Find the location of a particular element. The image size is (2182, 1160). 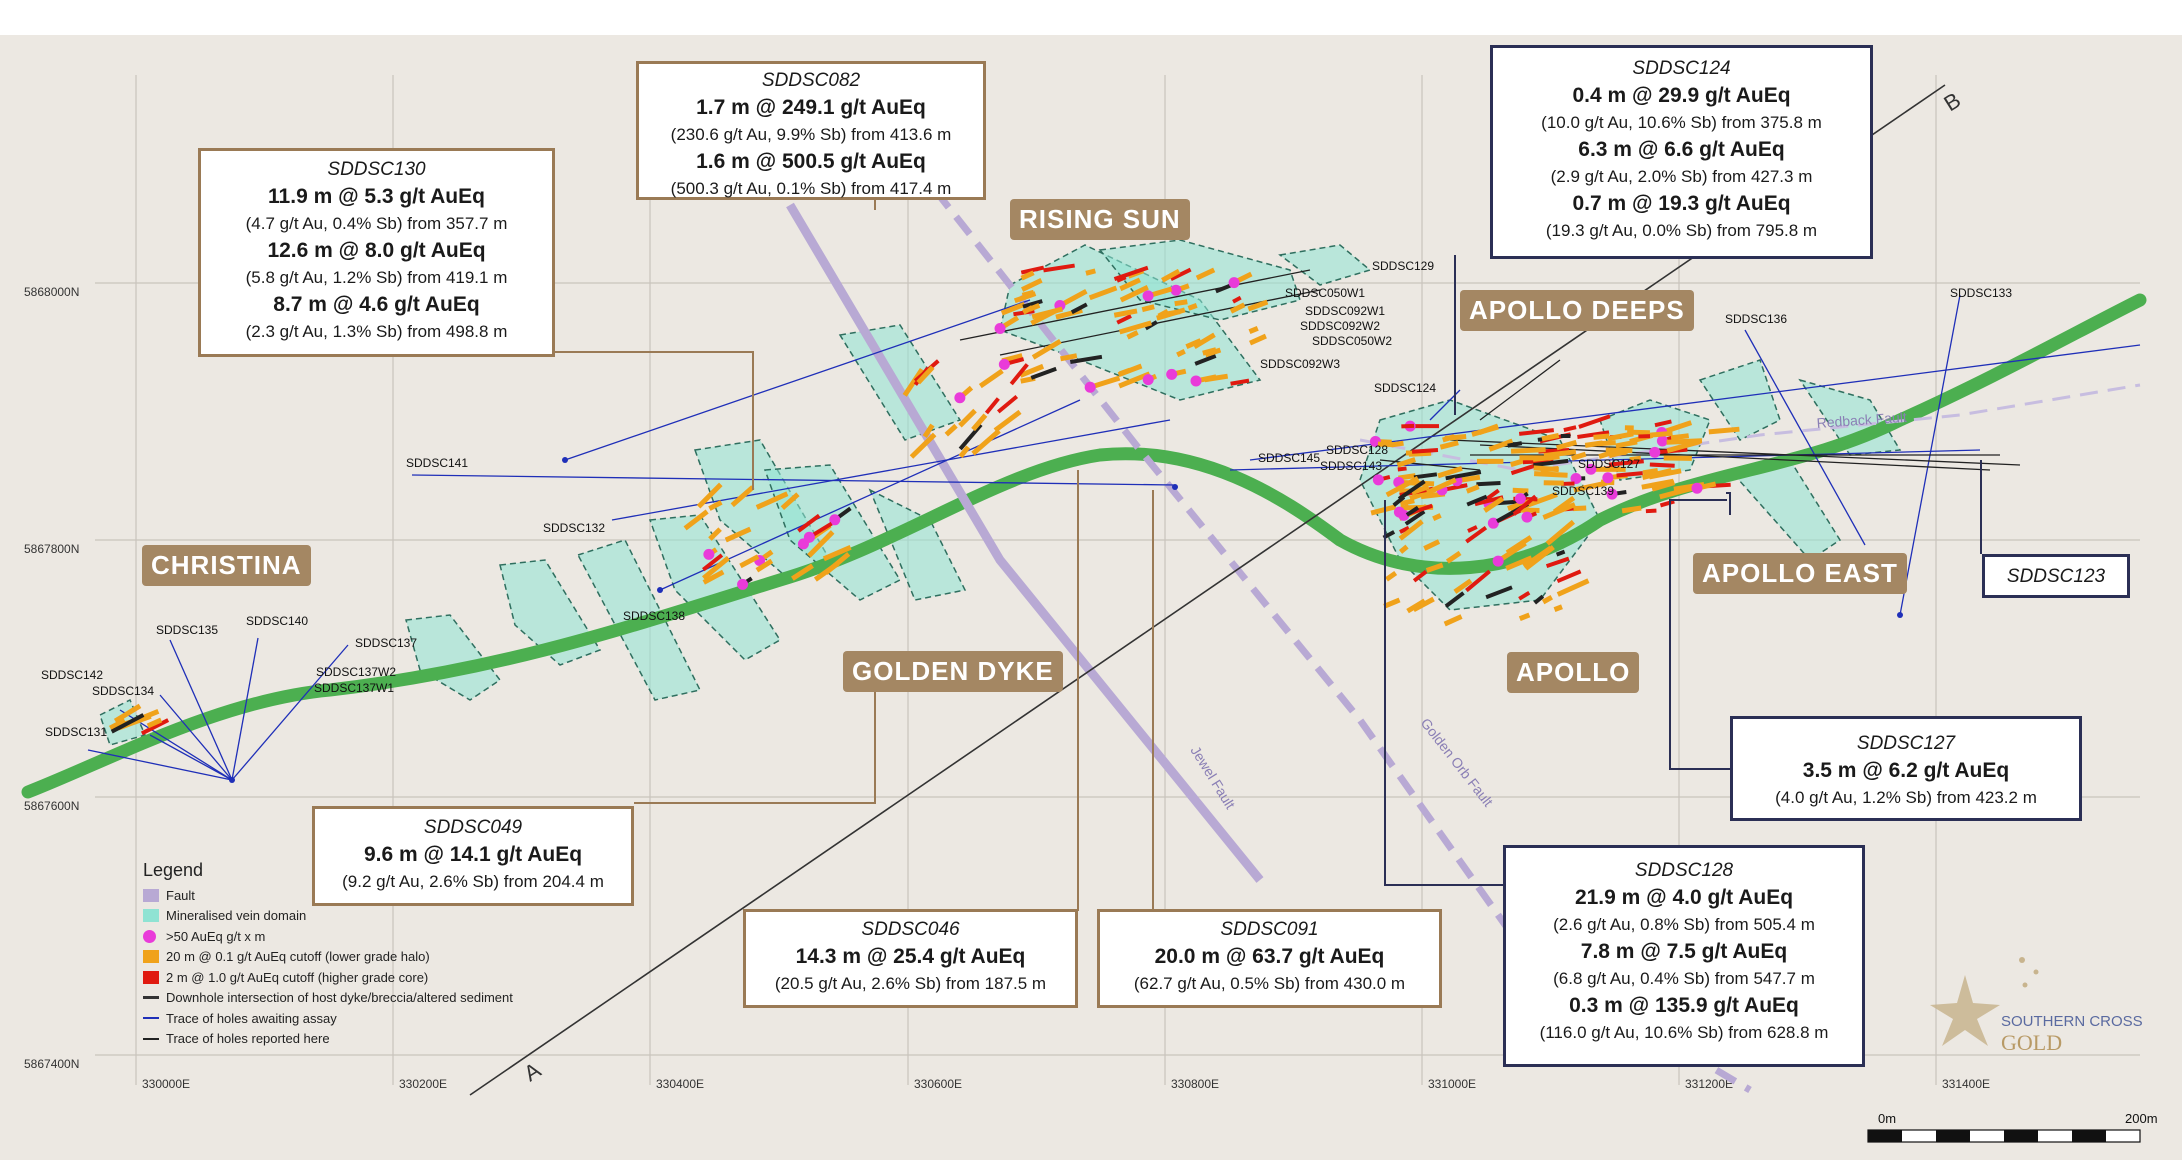

fault-label-redback: Redback Fault is located at coordinates (1861, 420).